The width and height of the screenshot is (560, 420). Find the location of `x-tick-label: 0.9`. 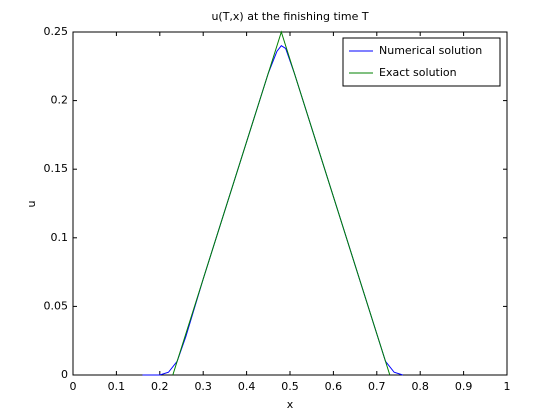

x-tick-label: 0.9 is located at coordinates (464, 386).